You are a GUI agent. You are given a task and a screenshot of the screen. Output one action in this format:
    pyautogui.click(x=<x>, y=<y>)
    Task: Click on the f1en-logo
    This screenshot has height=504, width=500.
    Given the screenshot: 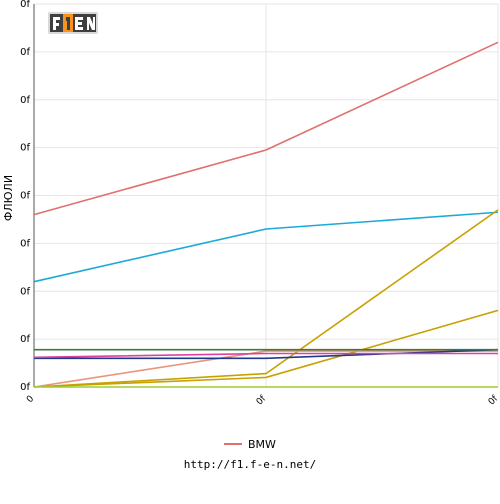 What is the action you would take?
    pyautogui.click(x=73, y=23)
    